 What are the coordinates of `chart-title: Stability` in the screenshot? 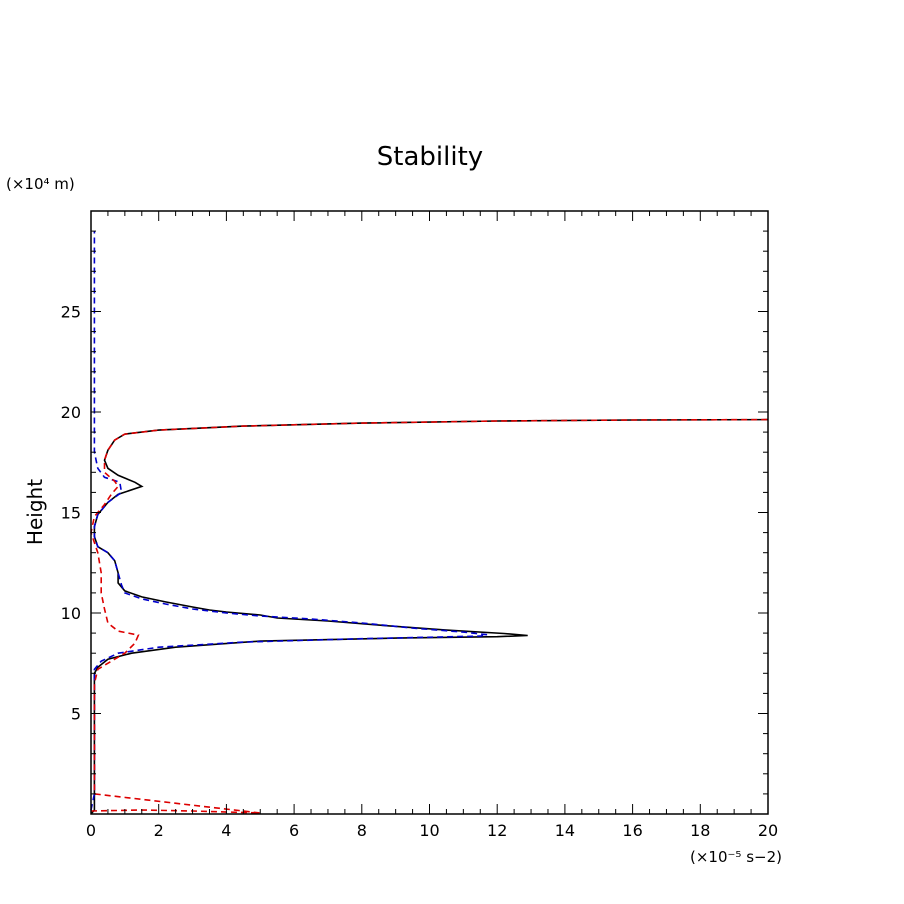 It's located at (430, 157).